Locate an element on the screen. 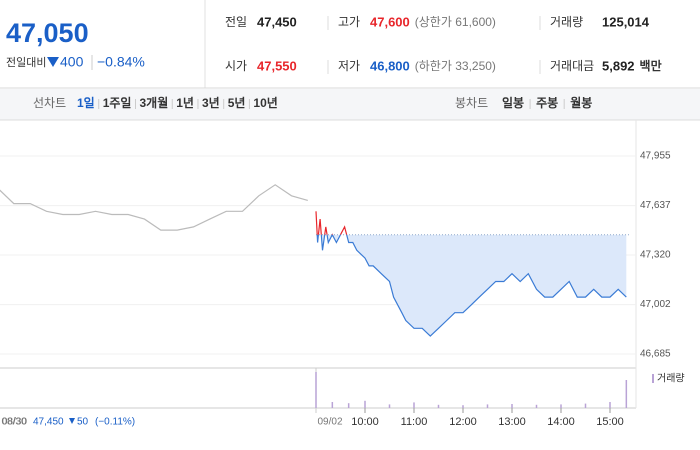 Image resolution: width=700 pixels, height=450 pixels. change-label: 전일대비 is located at coordinates (26, 62).